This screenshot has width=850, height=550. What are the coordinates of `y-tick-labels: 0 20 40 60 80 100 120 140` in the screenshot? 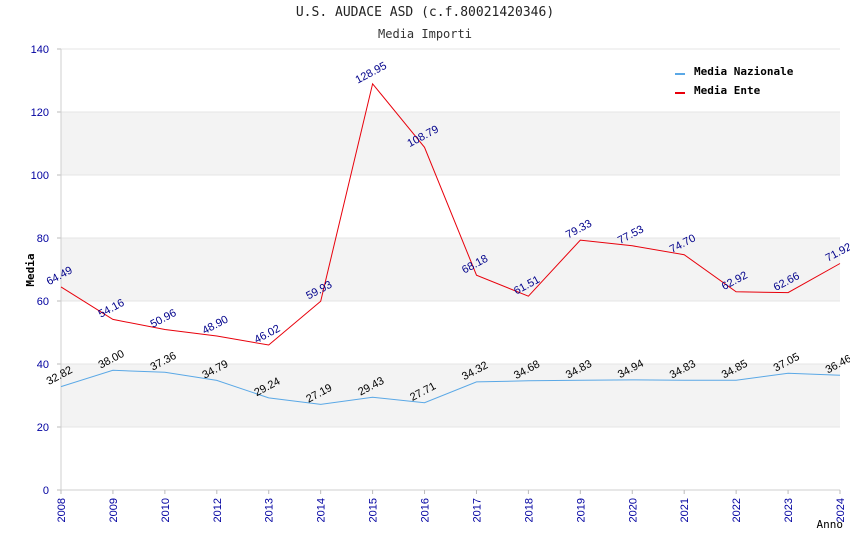 It's located at (40, 270).